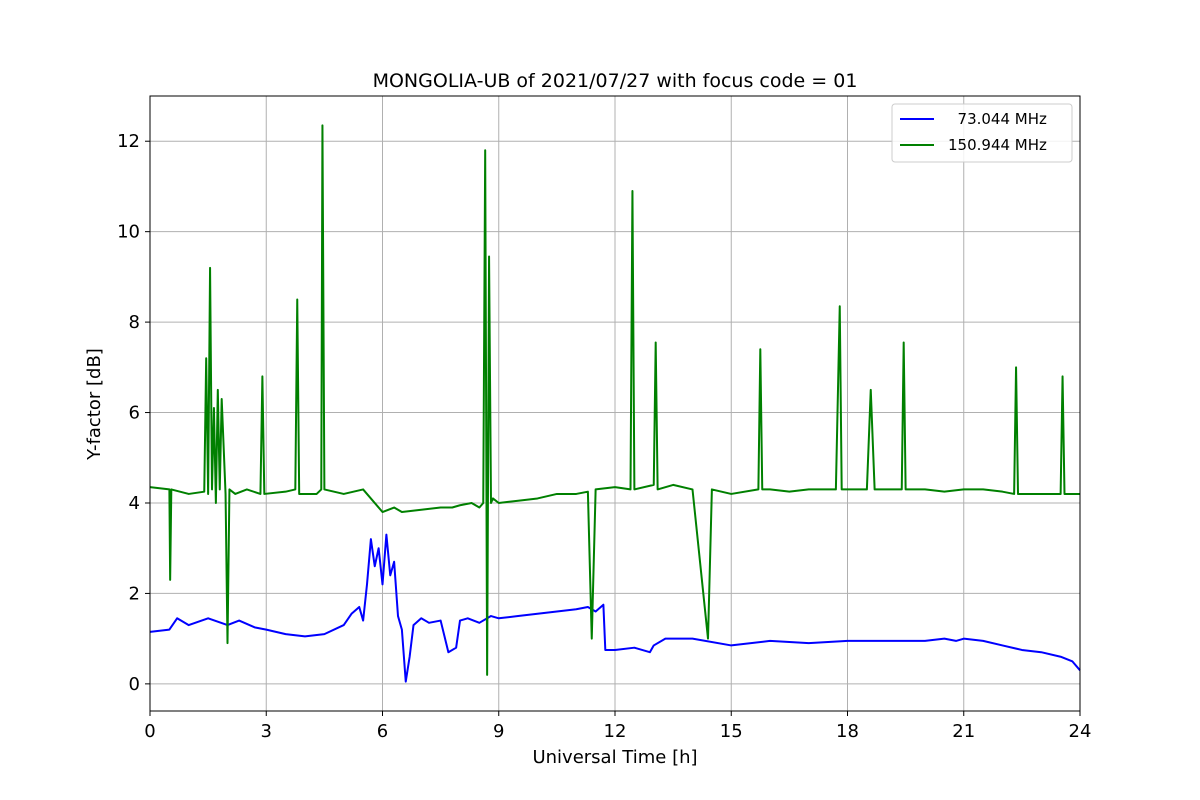  I want to click on y-tick-label: 2, so click(134, 593).